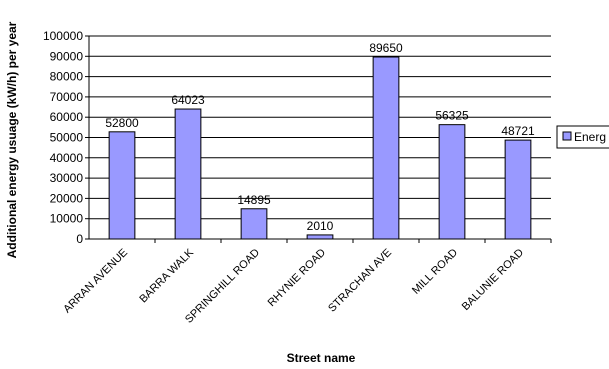  I want to click on x-tick-label: STRACHAN AVE, so click(360, 281).